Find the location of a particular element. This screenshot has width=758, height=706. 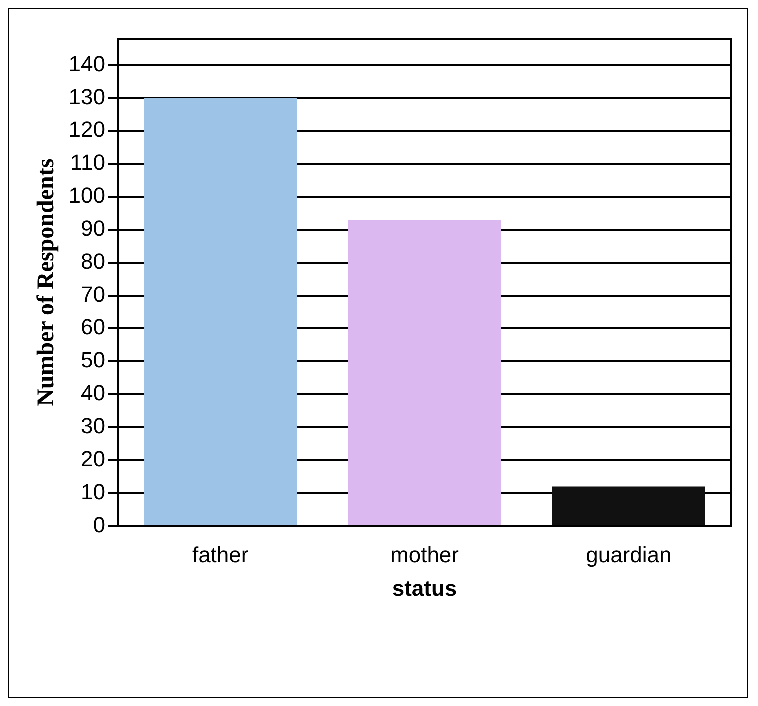

y-tick-label: 40 is located at coordinates (93, 393).